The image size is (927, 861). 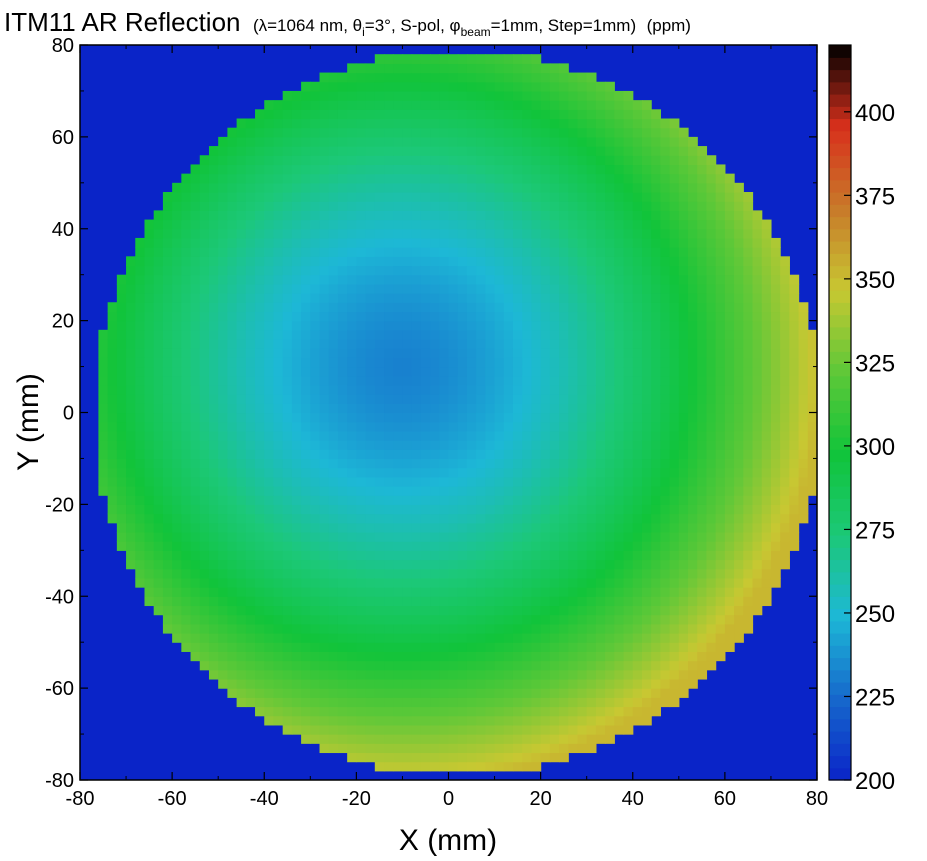 What do you see at coordinates (476, 32) in the screenshot?
I see `title-params-2-subscript: beam` at bounding box center [476, 32].